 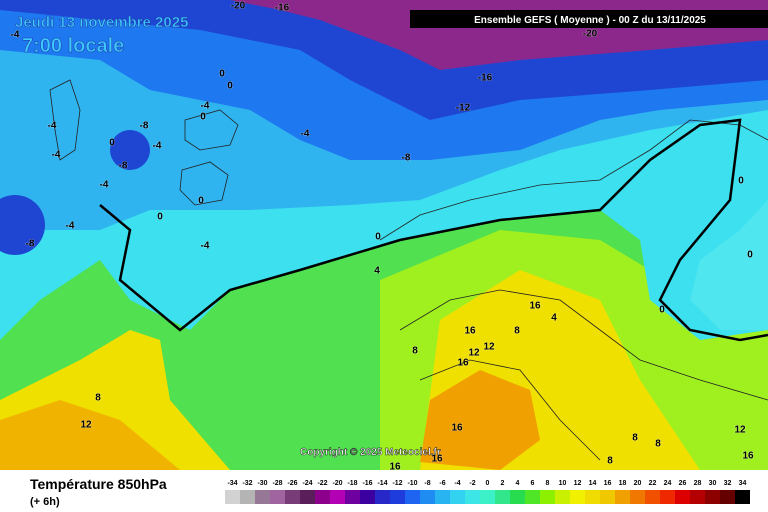 What do you see at coordinates (563, 483) in the screenshot?
I see `legend-label: 10` at bounding box center [563, 483].